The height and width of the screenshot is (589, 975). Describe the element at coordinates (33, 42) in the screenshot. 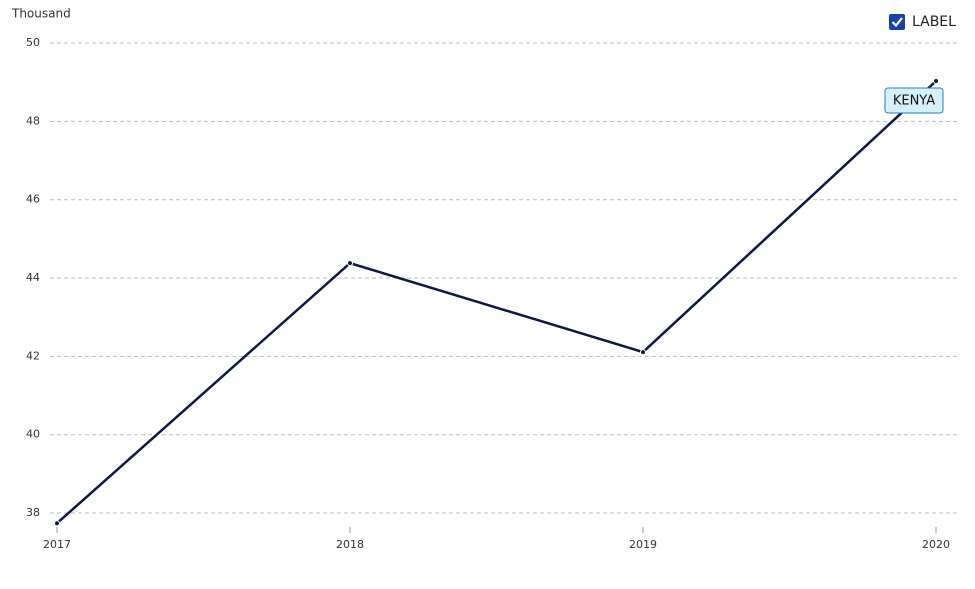

I see `y-tick-label: 50` at that location.